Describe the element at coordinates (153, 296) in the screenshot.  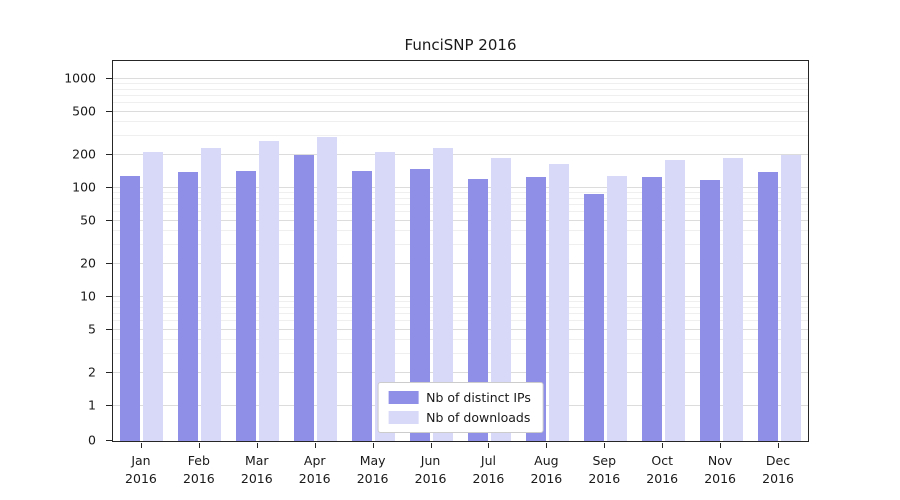
I see `bar-downloads-jan` at that location.